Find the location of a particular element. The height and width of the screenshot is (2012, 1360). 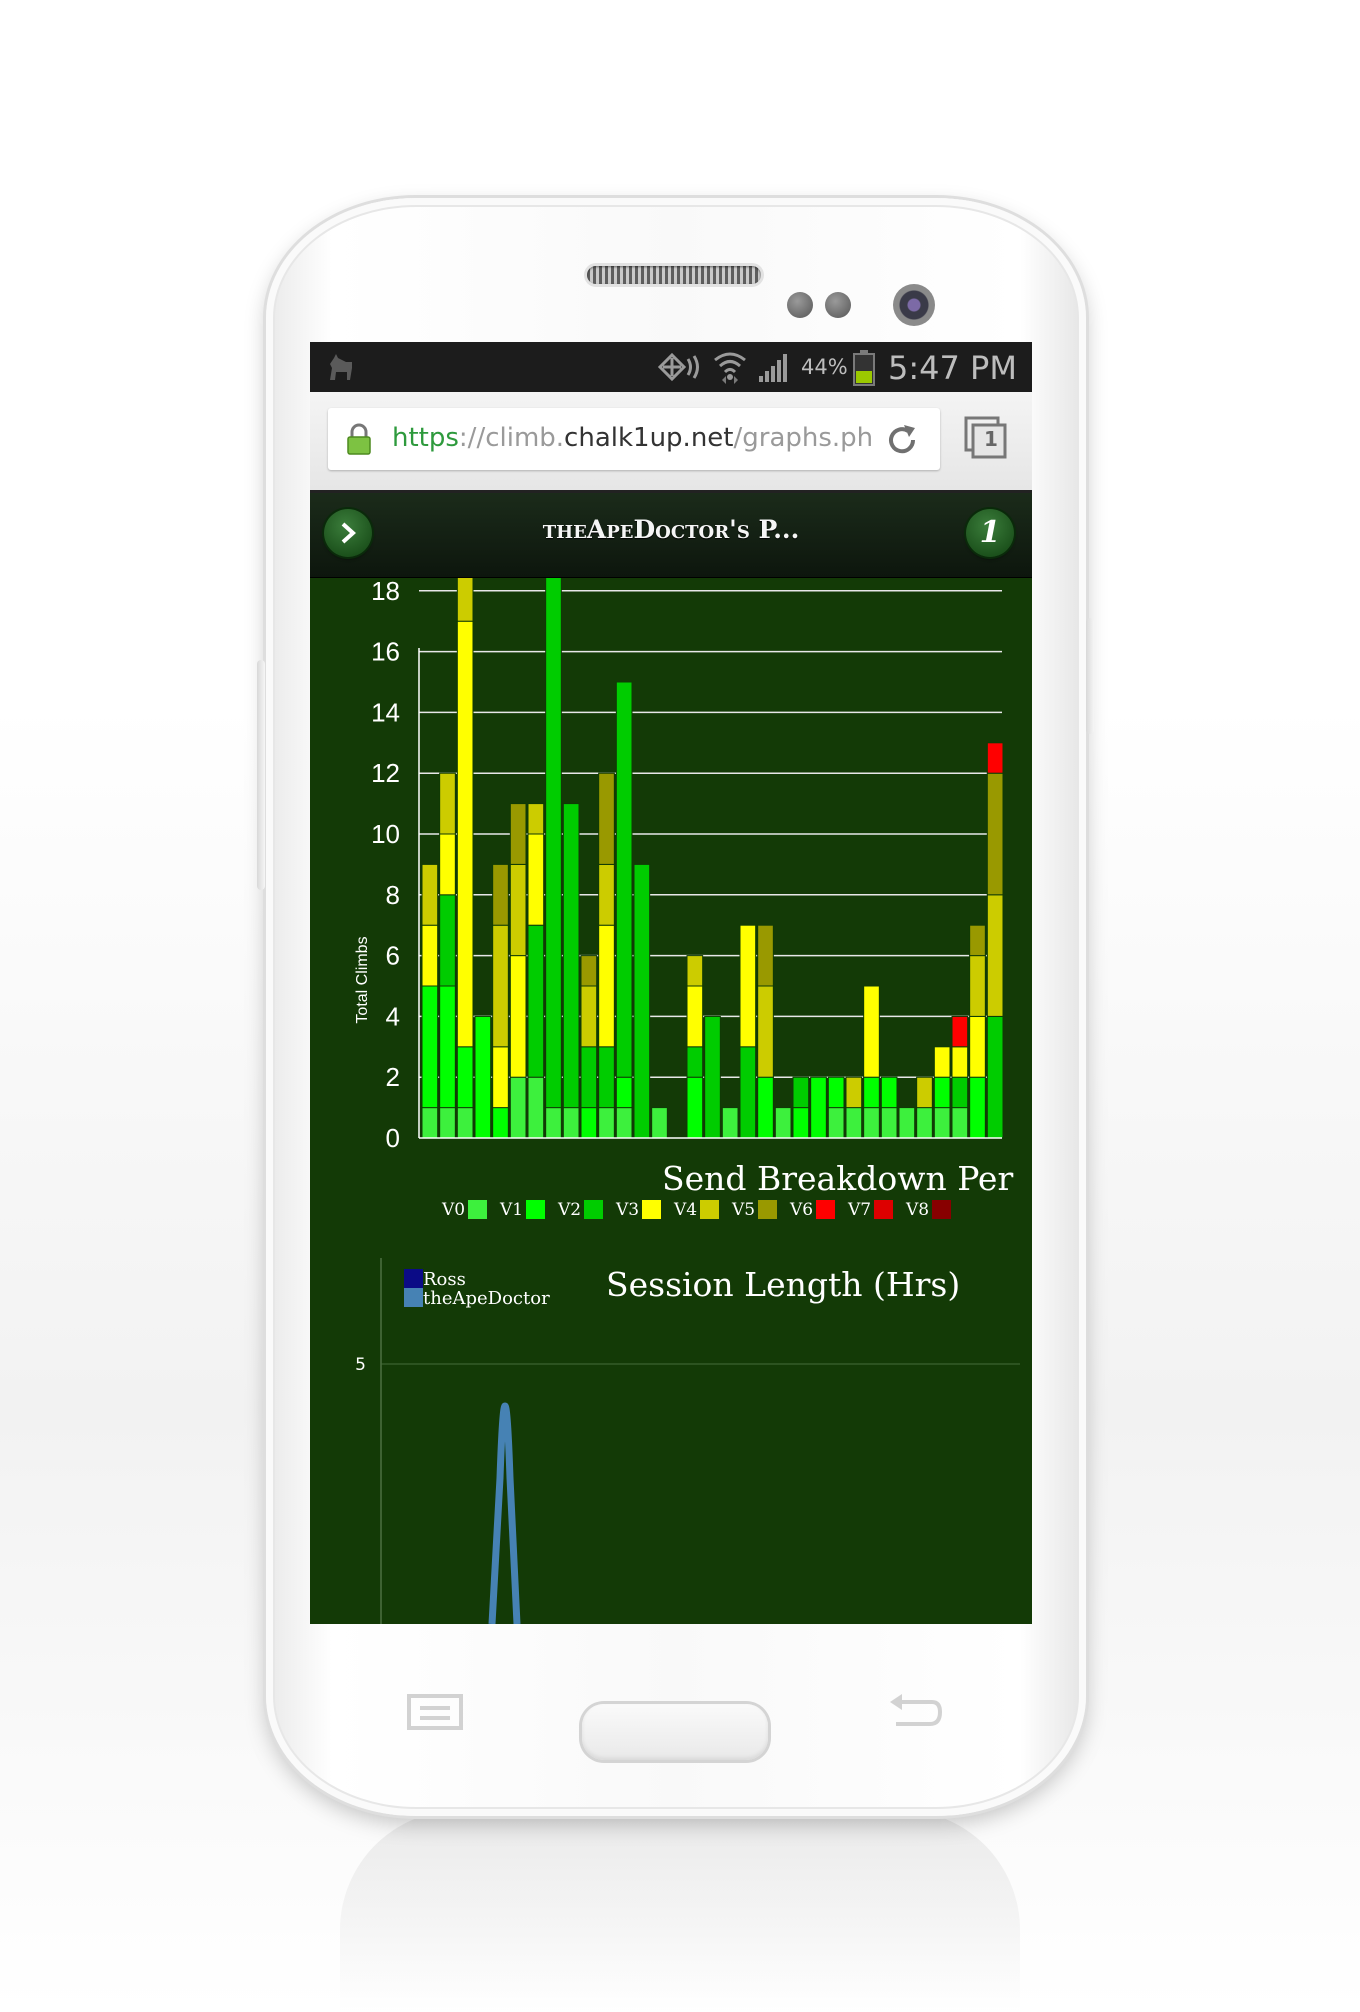

open-menu-button is located at coordinates (348, 533).